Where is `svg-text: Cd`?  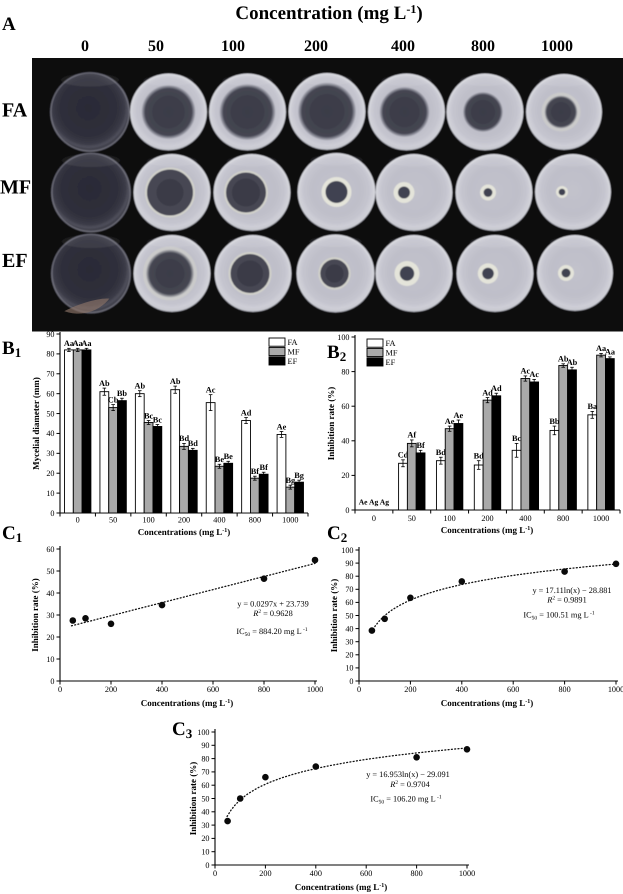
svg-text: Cd is located at coordinates (403, 455).